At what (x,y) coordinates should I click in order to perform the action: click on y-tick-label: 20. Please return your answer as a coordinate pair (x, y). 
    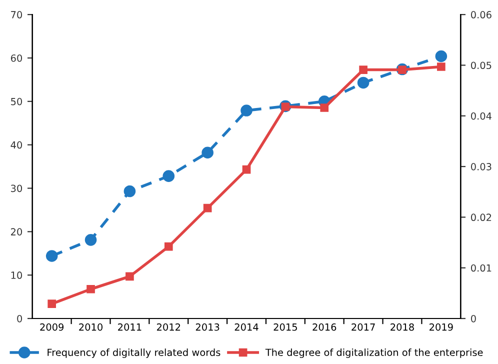
    Looking at the image, I should click on (16, 232).